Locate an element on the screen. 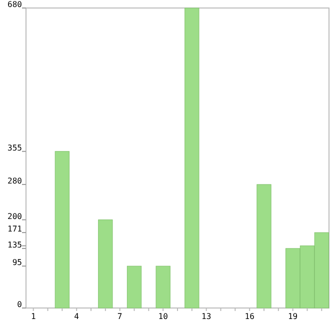 Image resolution: width=333 pixels, height=321 pixels. x-tick-label: 10 is located at coordinates (163, 316).